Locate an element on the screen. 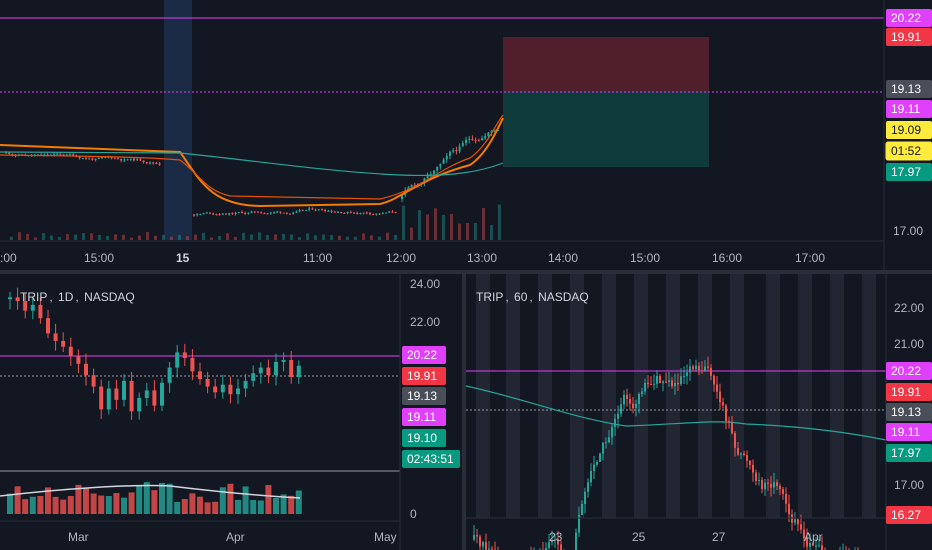 The height and width of the screenshot is (550, 932). price-label-text: 19.10 is located at coordinates (422, 438).